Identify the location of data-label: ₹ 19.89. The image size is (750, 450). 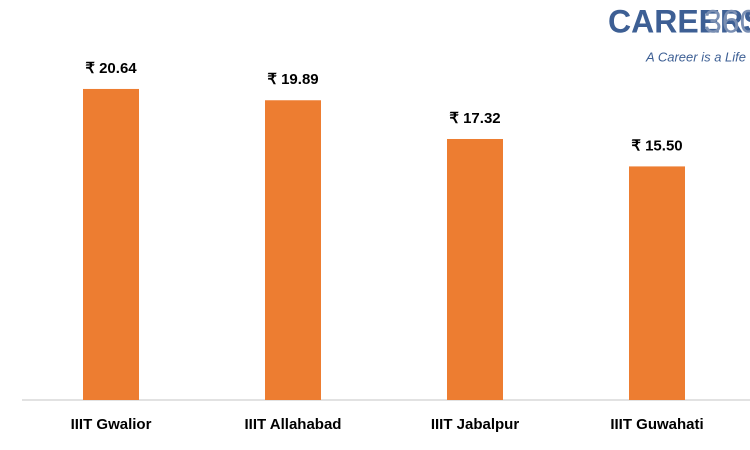
(292, 79).